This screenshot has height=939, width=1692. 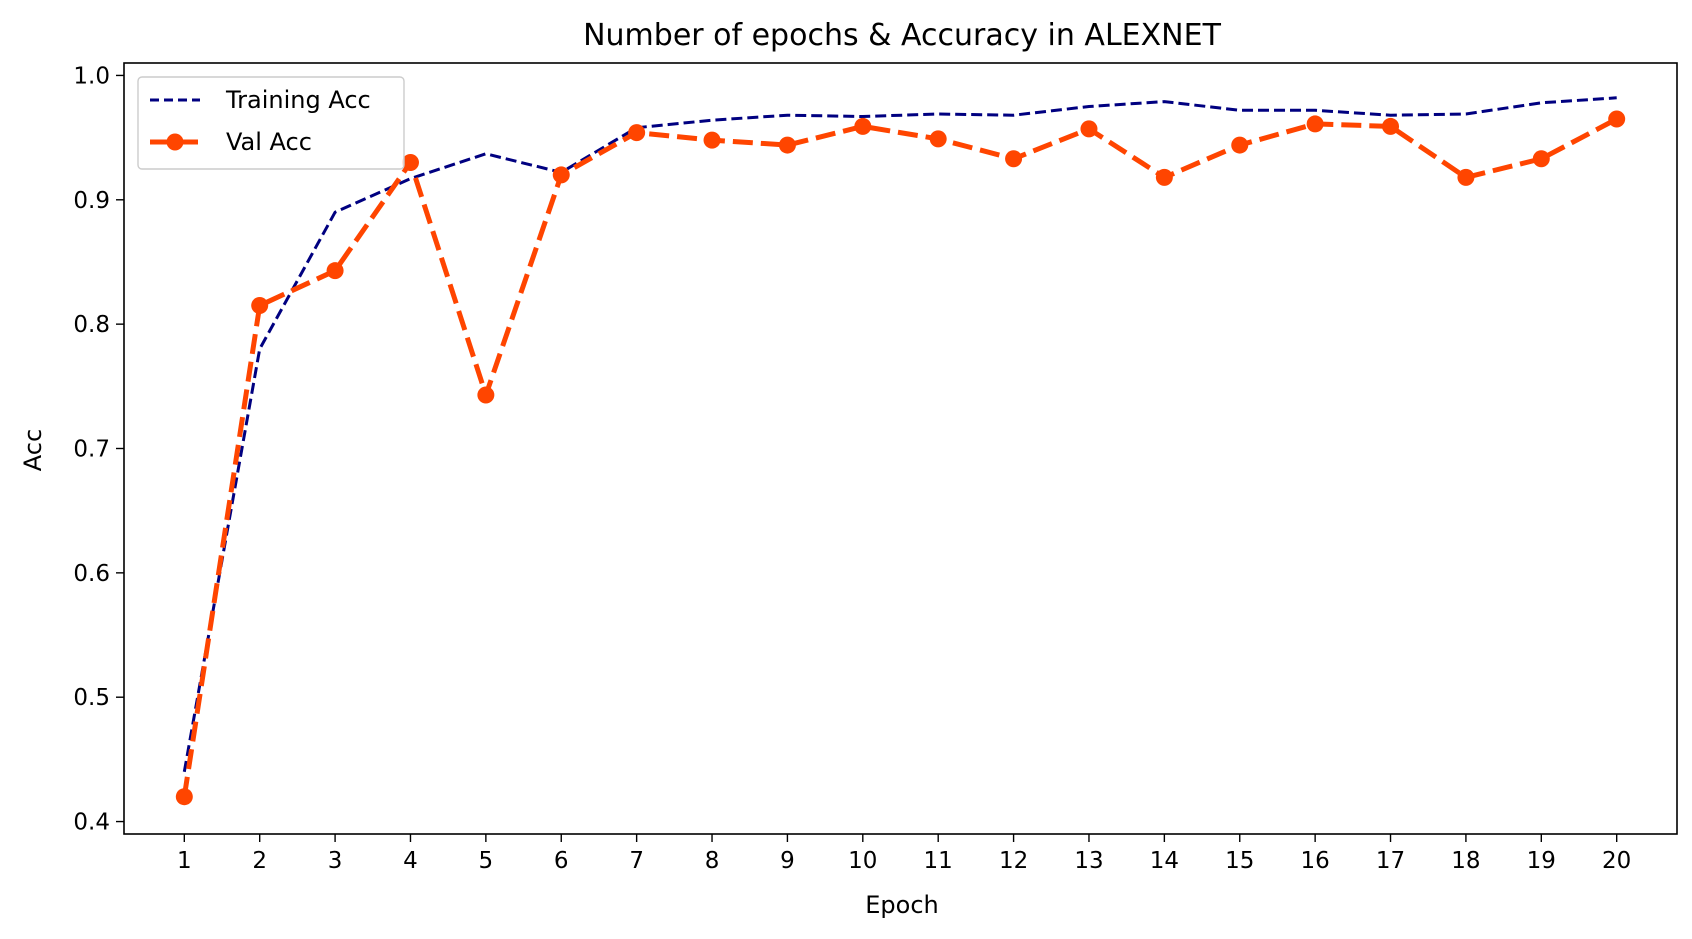 What do you see at coordinates (1088, 861) in the screenshot?
I see `x-tick-label: 13` at bounding box center [1088, 861].